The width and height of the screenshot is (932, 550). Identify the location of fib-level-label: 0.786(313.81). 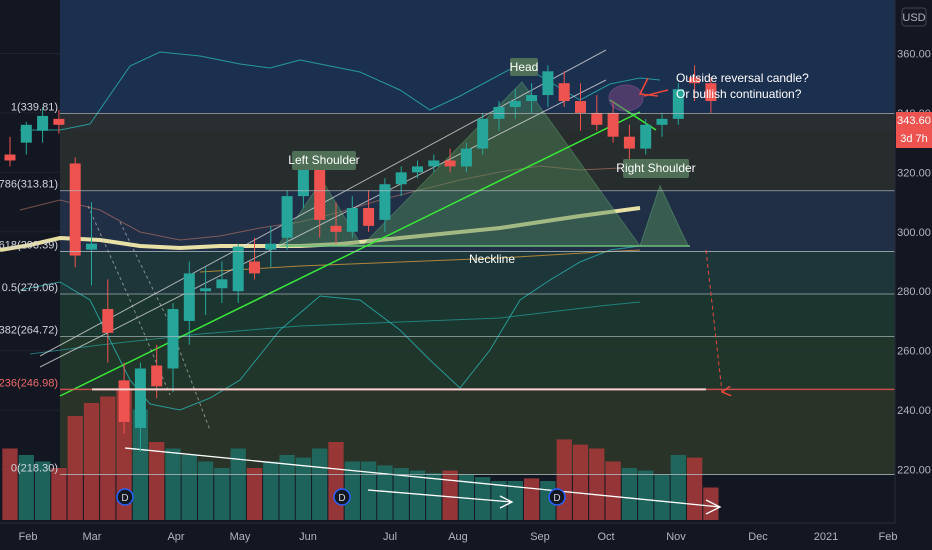
(29, 185).